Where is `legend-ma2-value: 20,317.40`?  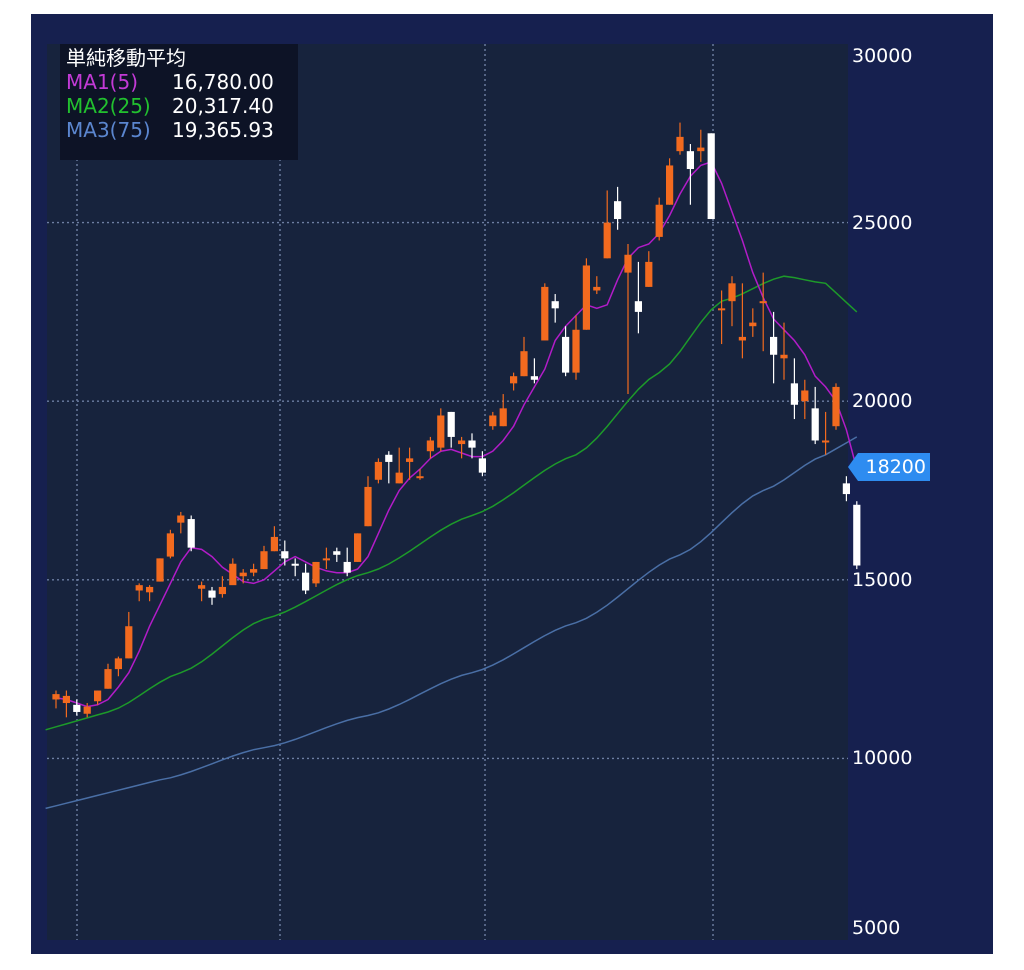
legend-ma2-value: 20,317.40 is located at coordinates (223, 106).